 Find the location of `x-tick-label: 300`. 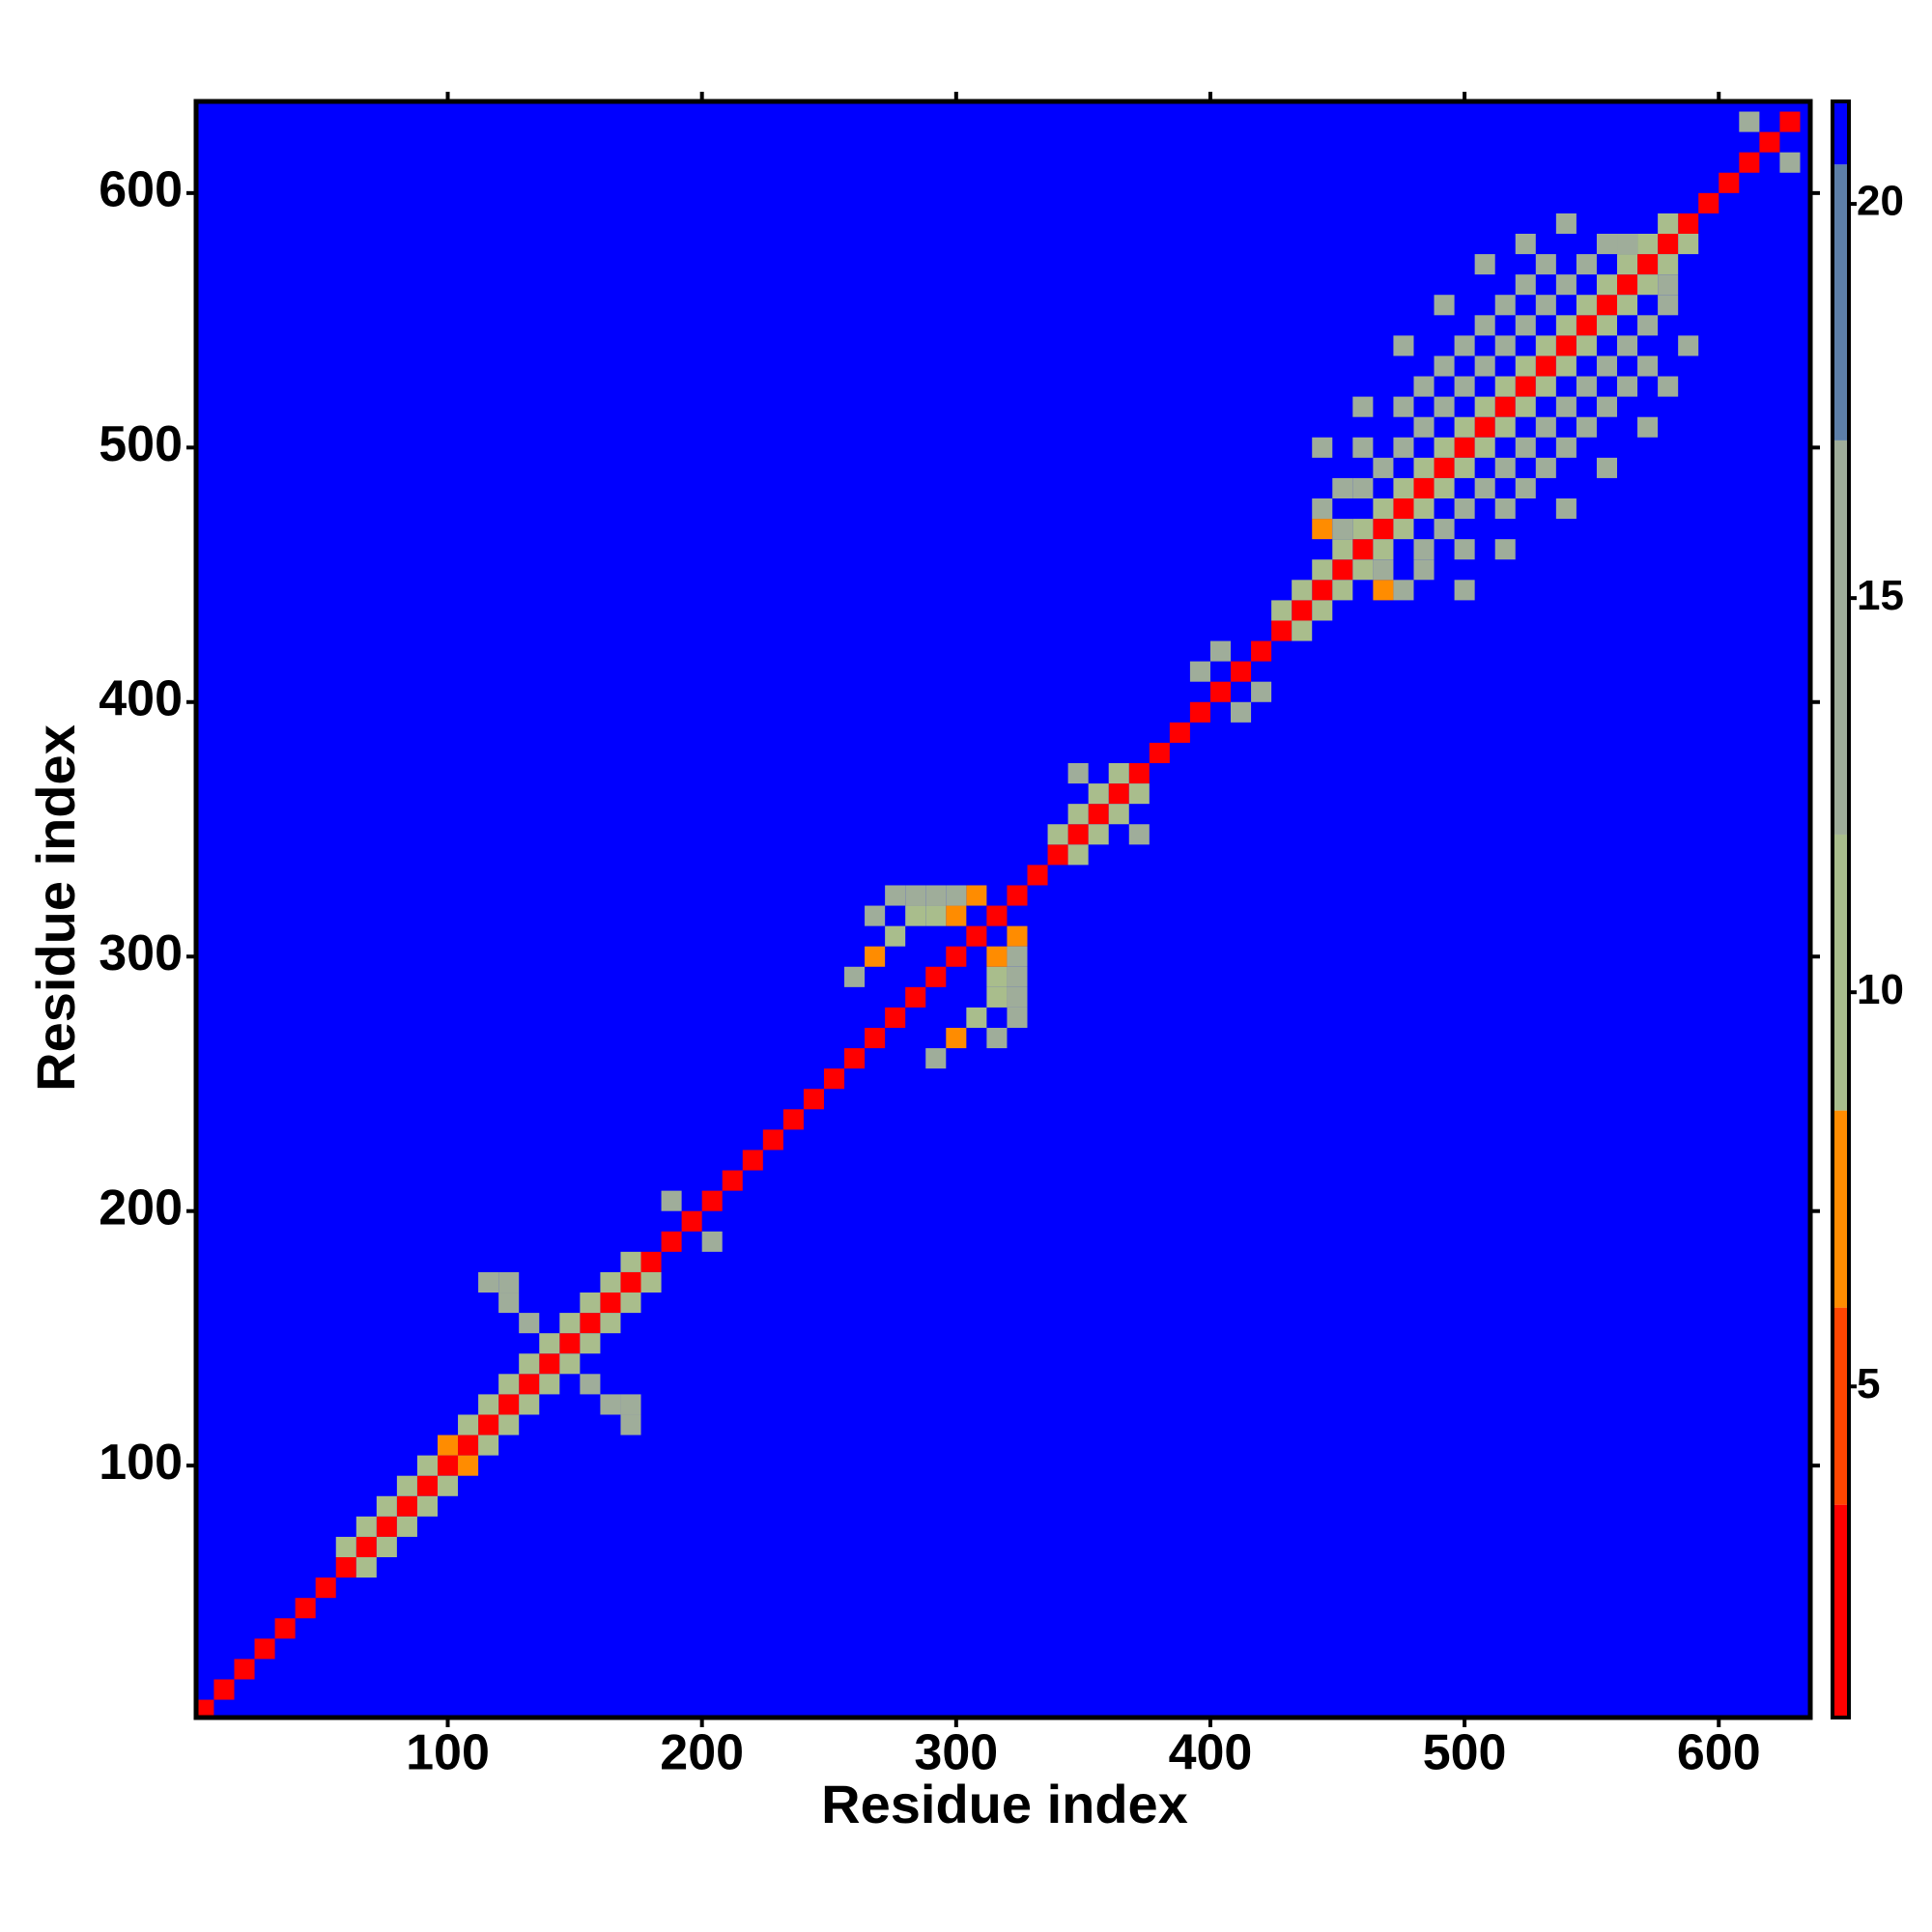

x-tick-label: 300 is located at coordinates (956, 1753).